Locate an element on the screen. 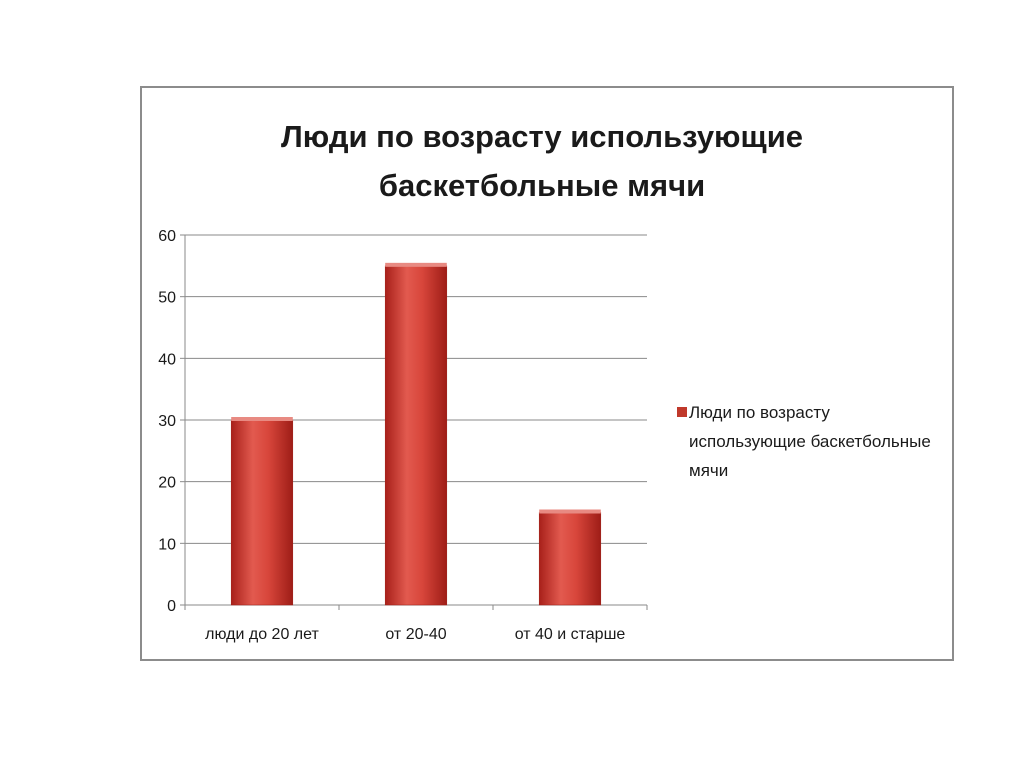  y-tick-label: 30 is located at coordinates (167, 421).